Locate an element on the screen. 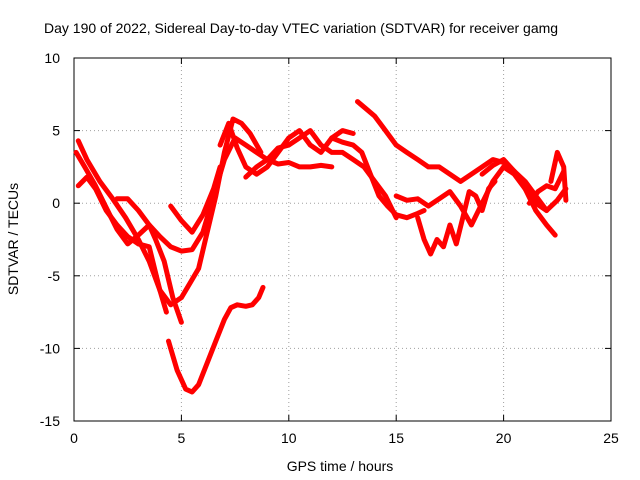 Image resolution: width=640 pixels, height=480 pixels. x-axis-label: GPS time / hours is located at coordinates (340, 466).